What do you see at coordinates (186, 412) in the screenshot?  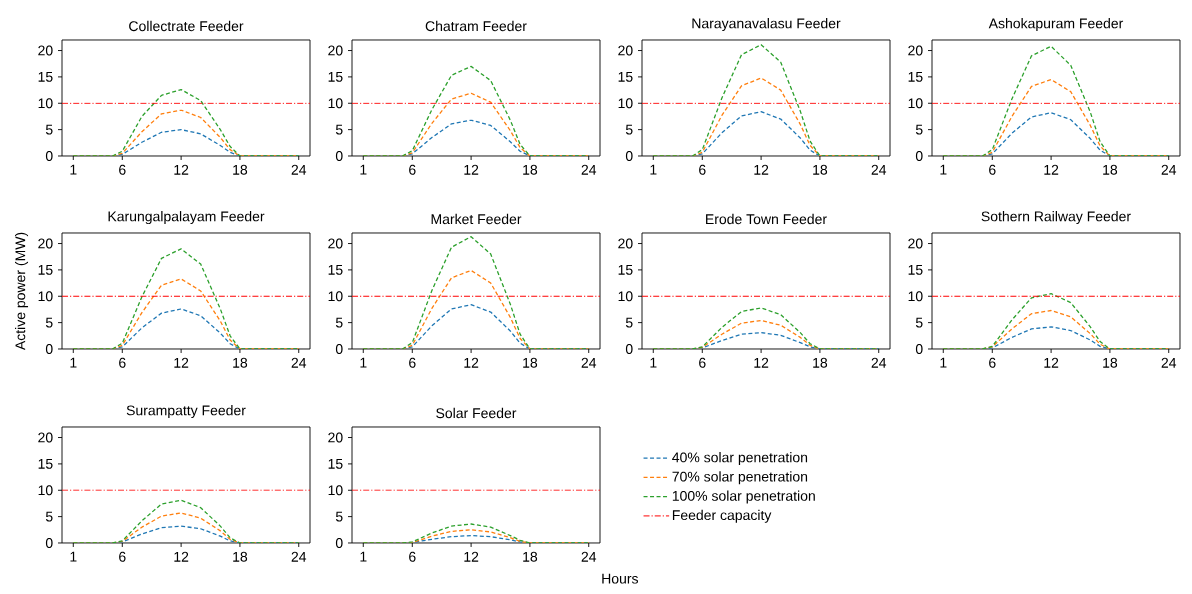 I see `chart-title: Surampatty Feeder` at bounding box center [186, 412].